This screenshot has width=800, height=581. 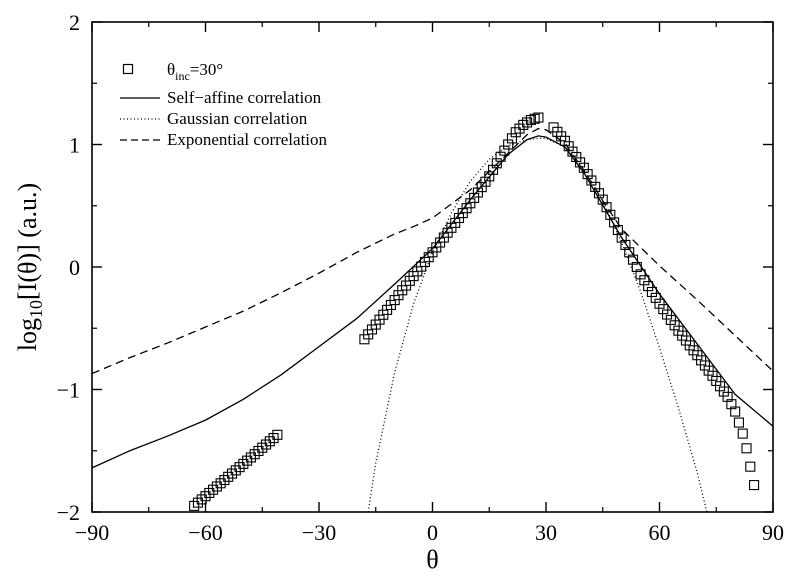 I want to click on y-tick-label: 2, so click(x=74, y=22).